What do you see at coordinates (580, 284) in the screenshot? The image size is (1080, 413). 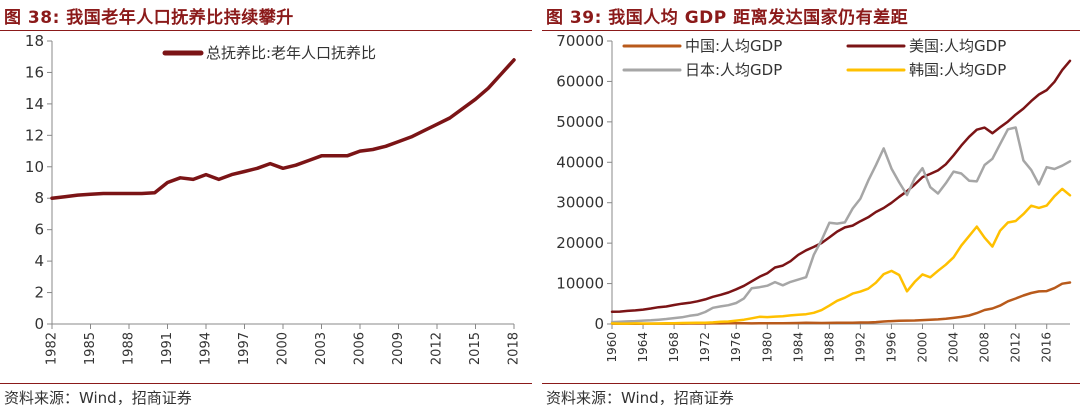 I see `y-tick-label: 10000` at bounding box center [580, 284].